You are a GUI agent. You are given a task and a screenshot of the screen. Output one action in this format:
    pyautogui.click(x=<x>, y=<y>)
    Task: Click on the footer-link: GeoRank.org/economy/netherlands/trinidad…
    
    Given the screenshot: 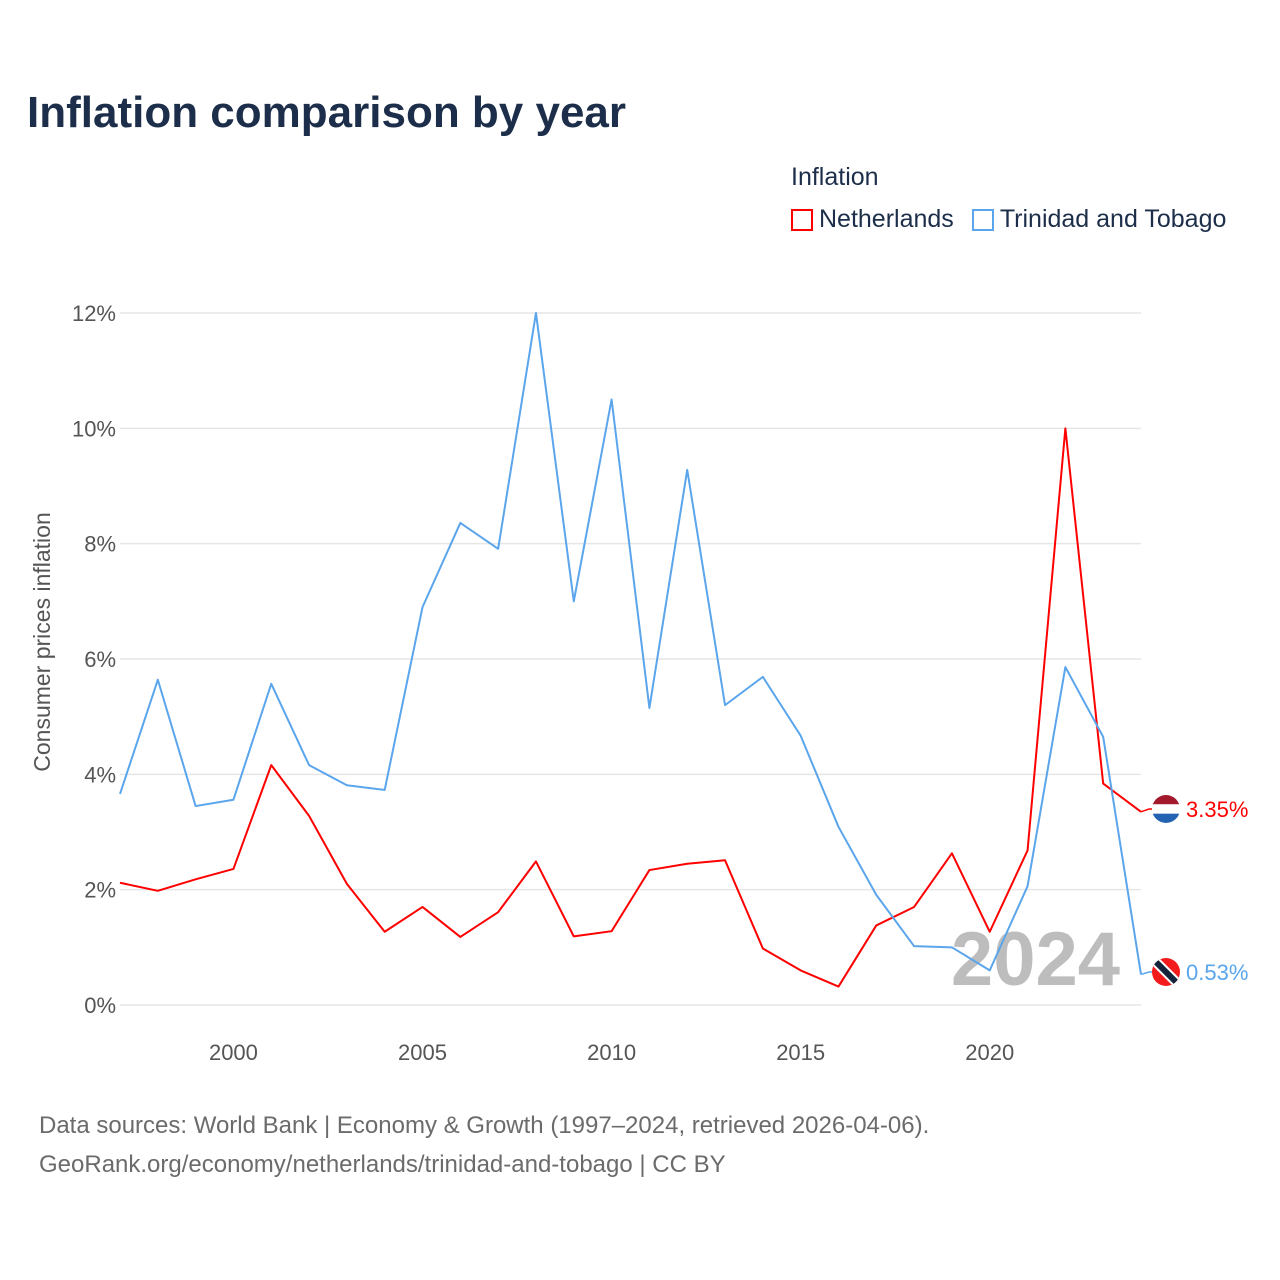 What is the action you would take?
    pyautogui.click(x=382, y=1164)
    